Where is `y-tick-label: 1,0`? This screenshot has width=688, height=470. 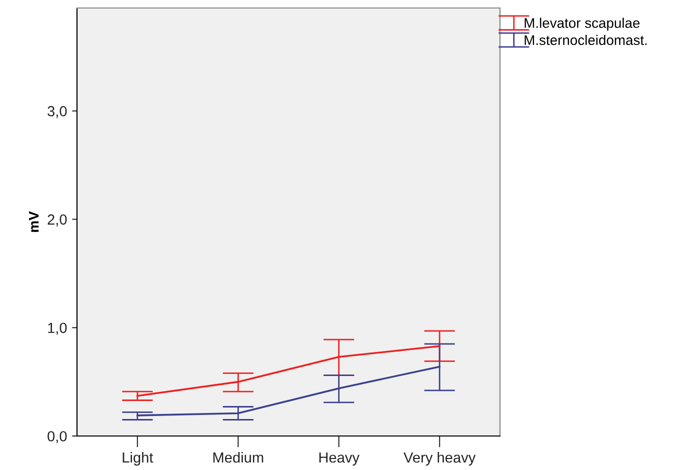 y-tick-label: 1,0 is located at coordinates (57, 328).